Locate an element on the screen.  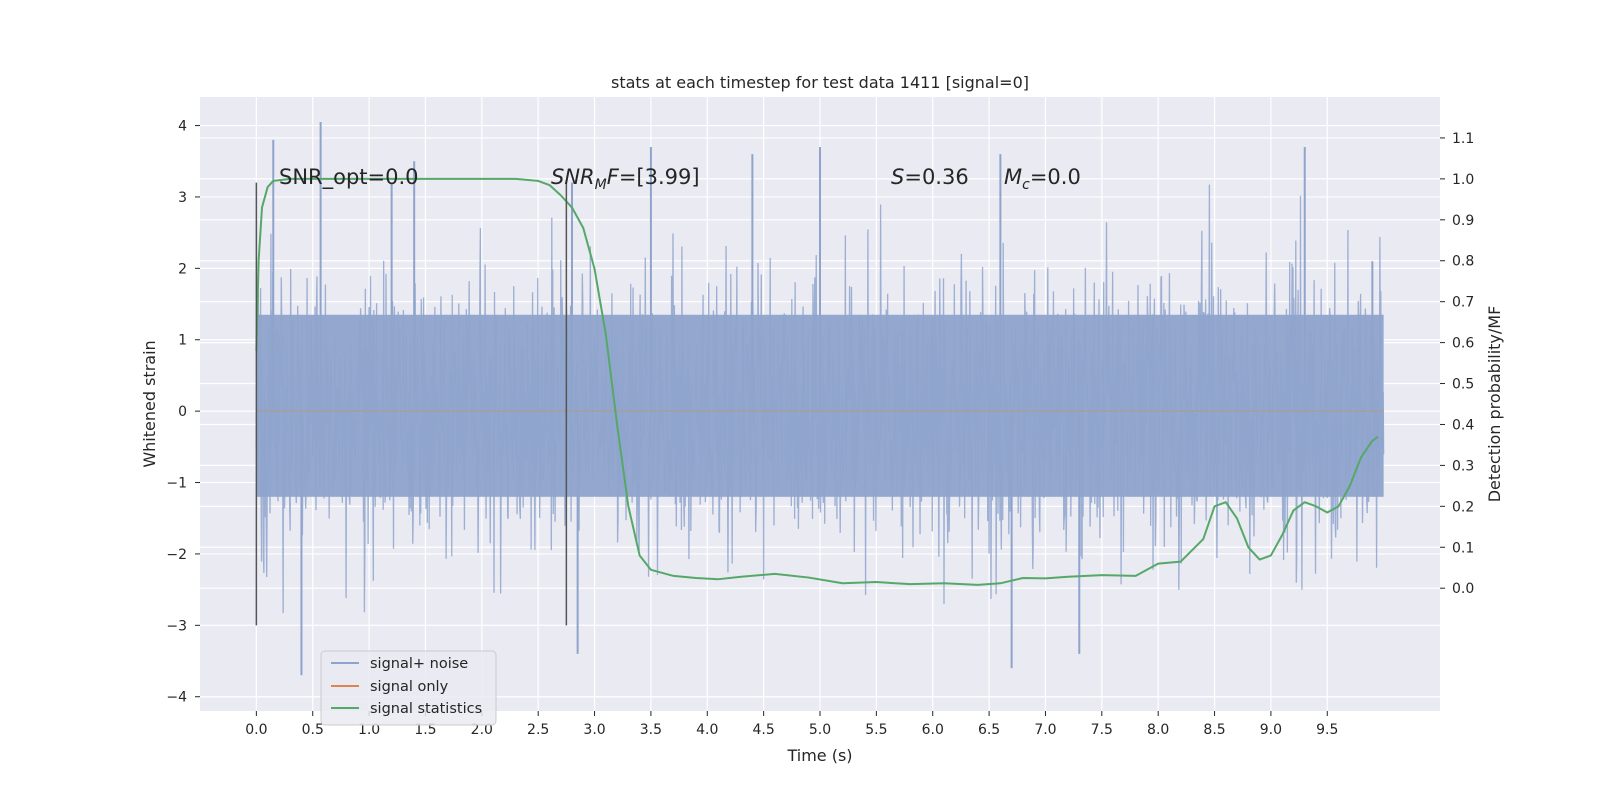
y2-tick-label: 0.0 is located at coordinates (1463, 589).